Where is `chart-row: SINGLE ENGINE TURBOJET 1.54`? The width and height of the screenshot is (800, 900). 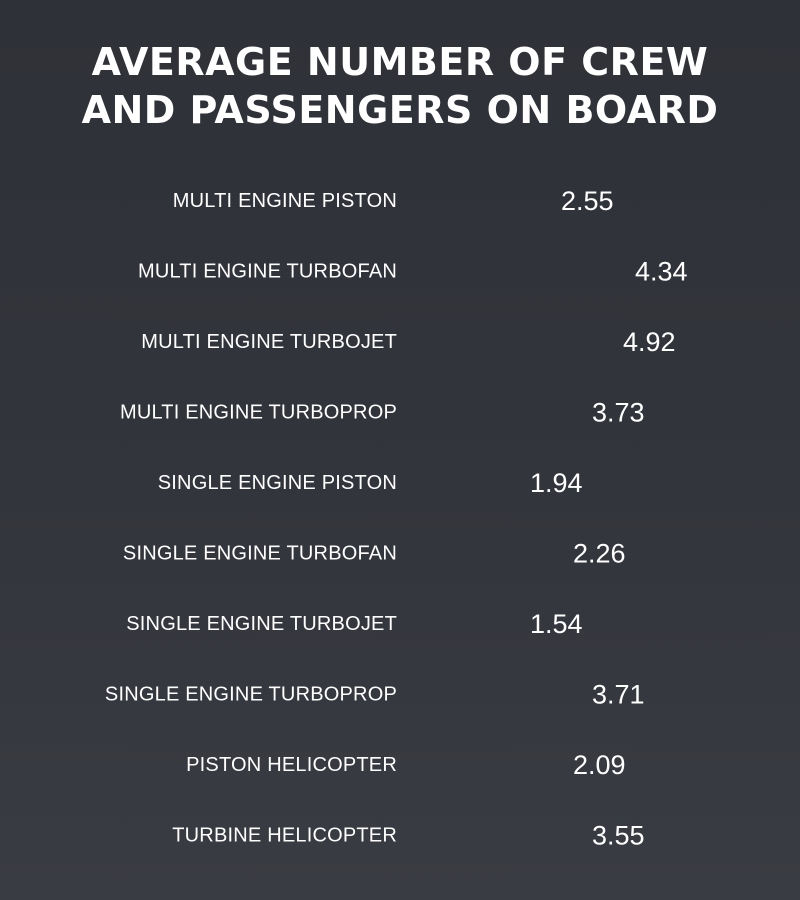
chart-row: SINGLE ENGINE TURBOJET 1.54 is located at coordinates (354, 625).